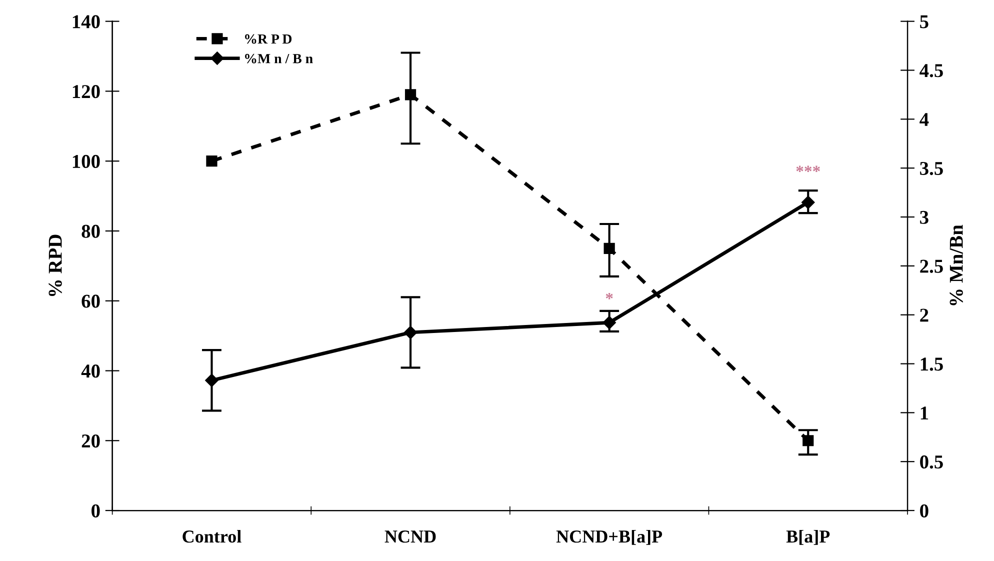 Image resolution: width=994 pixels, height=561 pixels. What do you see at coordinates (924, 21) in the screenshot?
I see `y2-tick-label: 5` at bounding box center [924, 21].